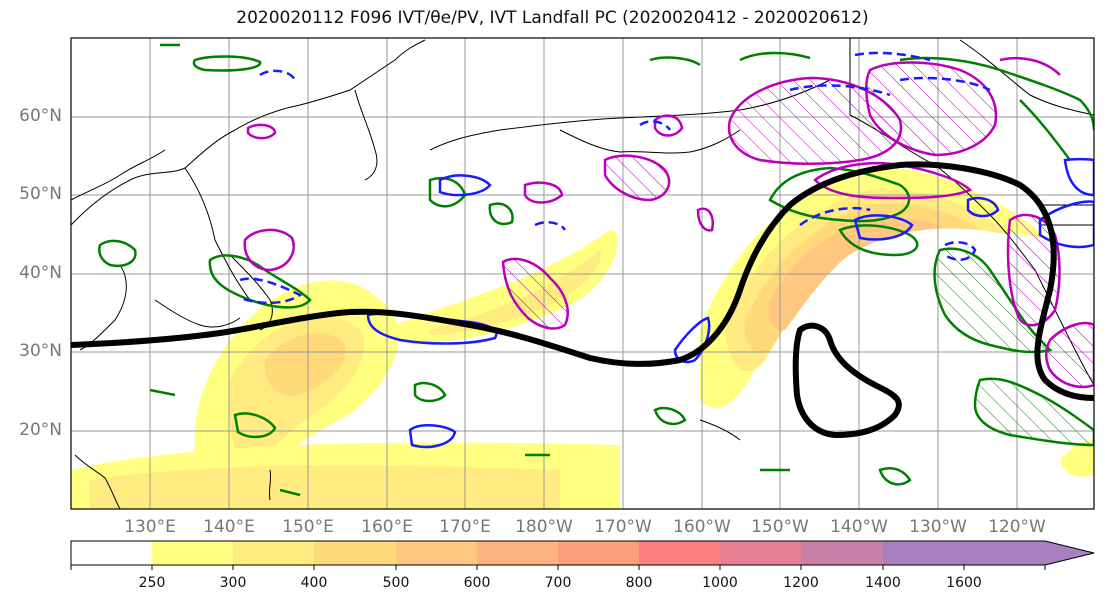 This screenshot has width=1105, height=603. What do you see at coordinates (314, 583) in the screenshot?
I see `colorbar-label-400: 400` at bounding box center [314, 583].